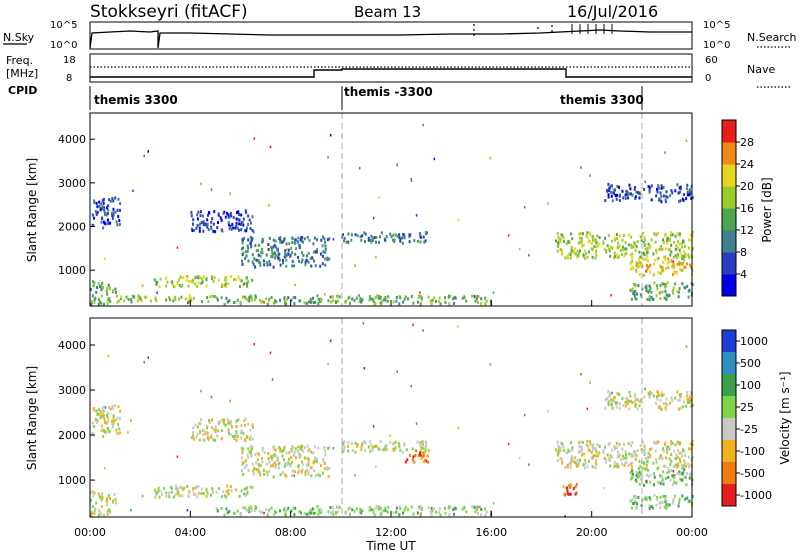 The width and height of the screenshot is (800, 554). What do you see at coordinates (756, 495) in the screenshot?
I see `colorbar-tick-label: -1000` at bounding box center [756, 495].